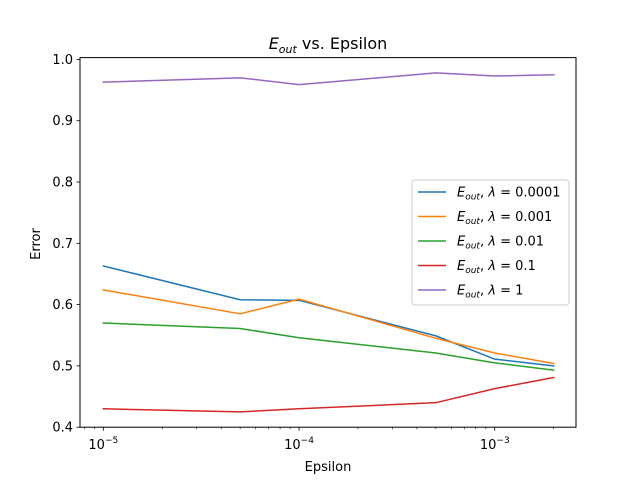  I want to click on y-tick-label: 0.8, so click(62, 183).